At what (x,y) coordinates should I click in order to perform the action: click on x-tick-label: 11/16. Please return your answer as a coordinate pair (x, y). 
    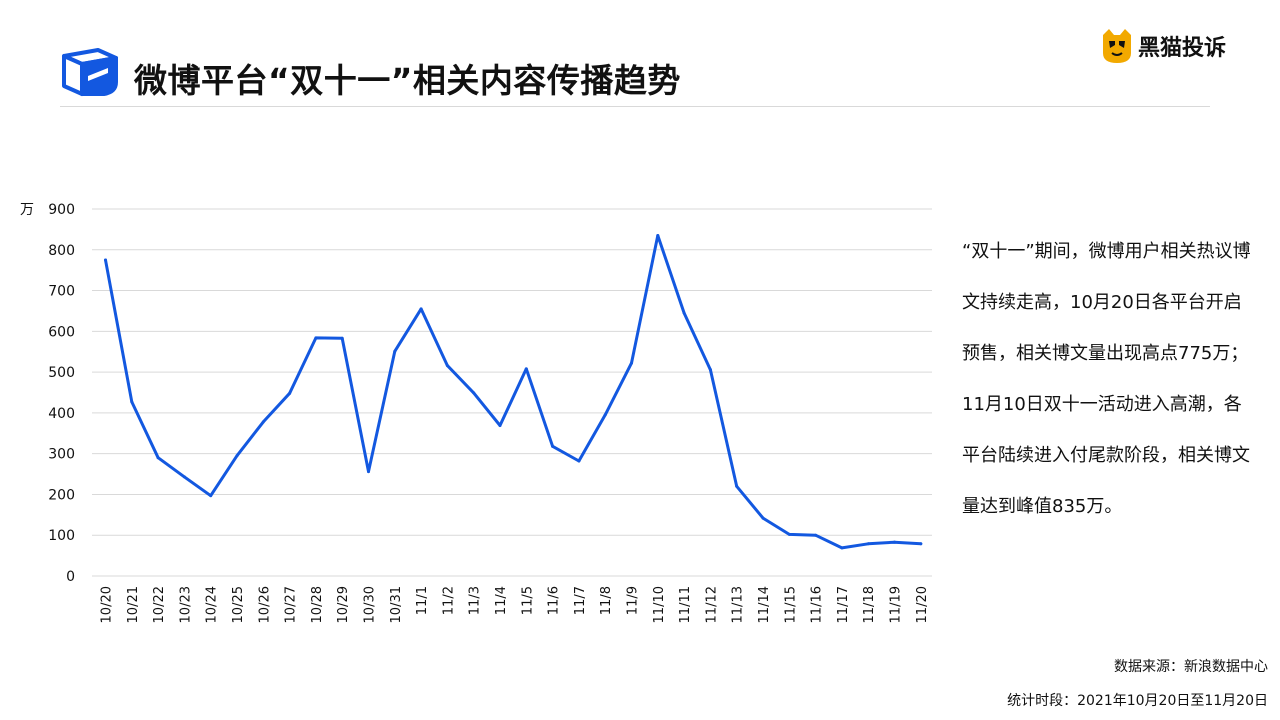
    Looking at the image, I should click on (817, 604).